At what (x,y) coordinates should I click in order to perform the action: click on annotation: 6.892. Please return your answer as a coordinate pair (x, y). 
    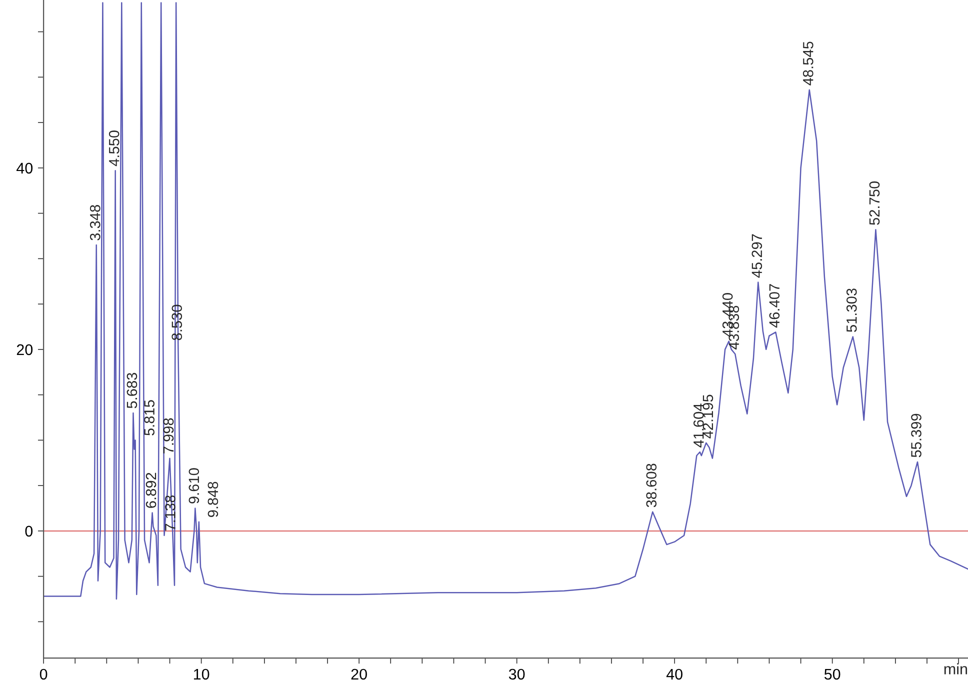
    Looking at the image, I should click on (151, 490).